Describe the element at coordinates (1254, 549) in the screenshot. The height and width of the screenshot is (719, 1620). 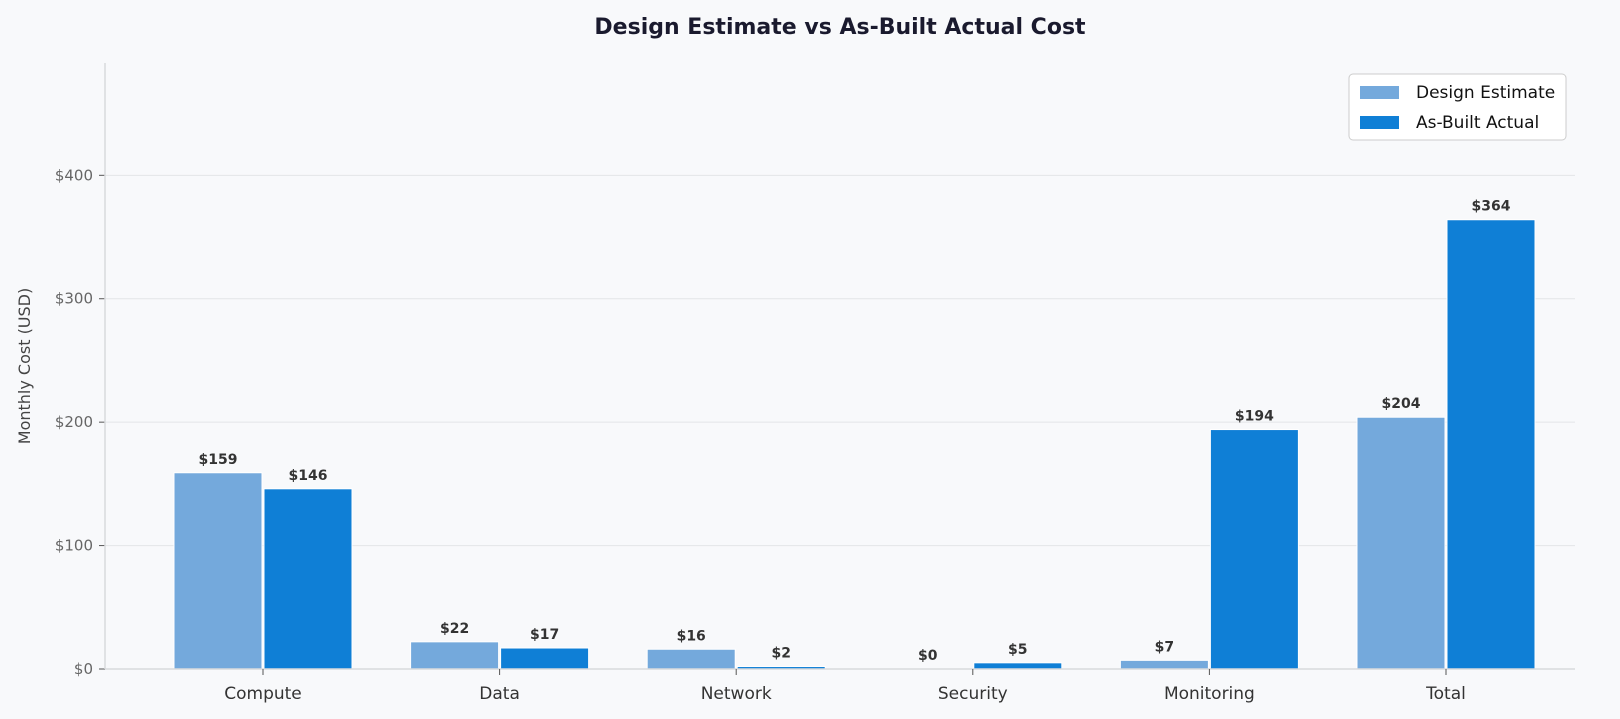
I see `bar-as-built-actual-monitoring` at that location.